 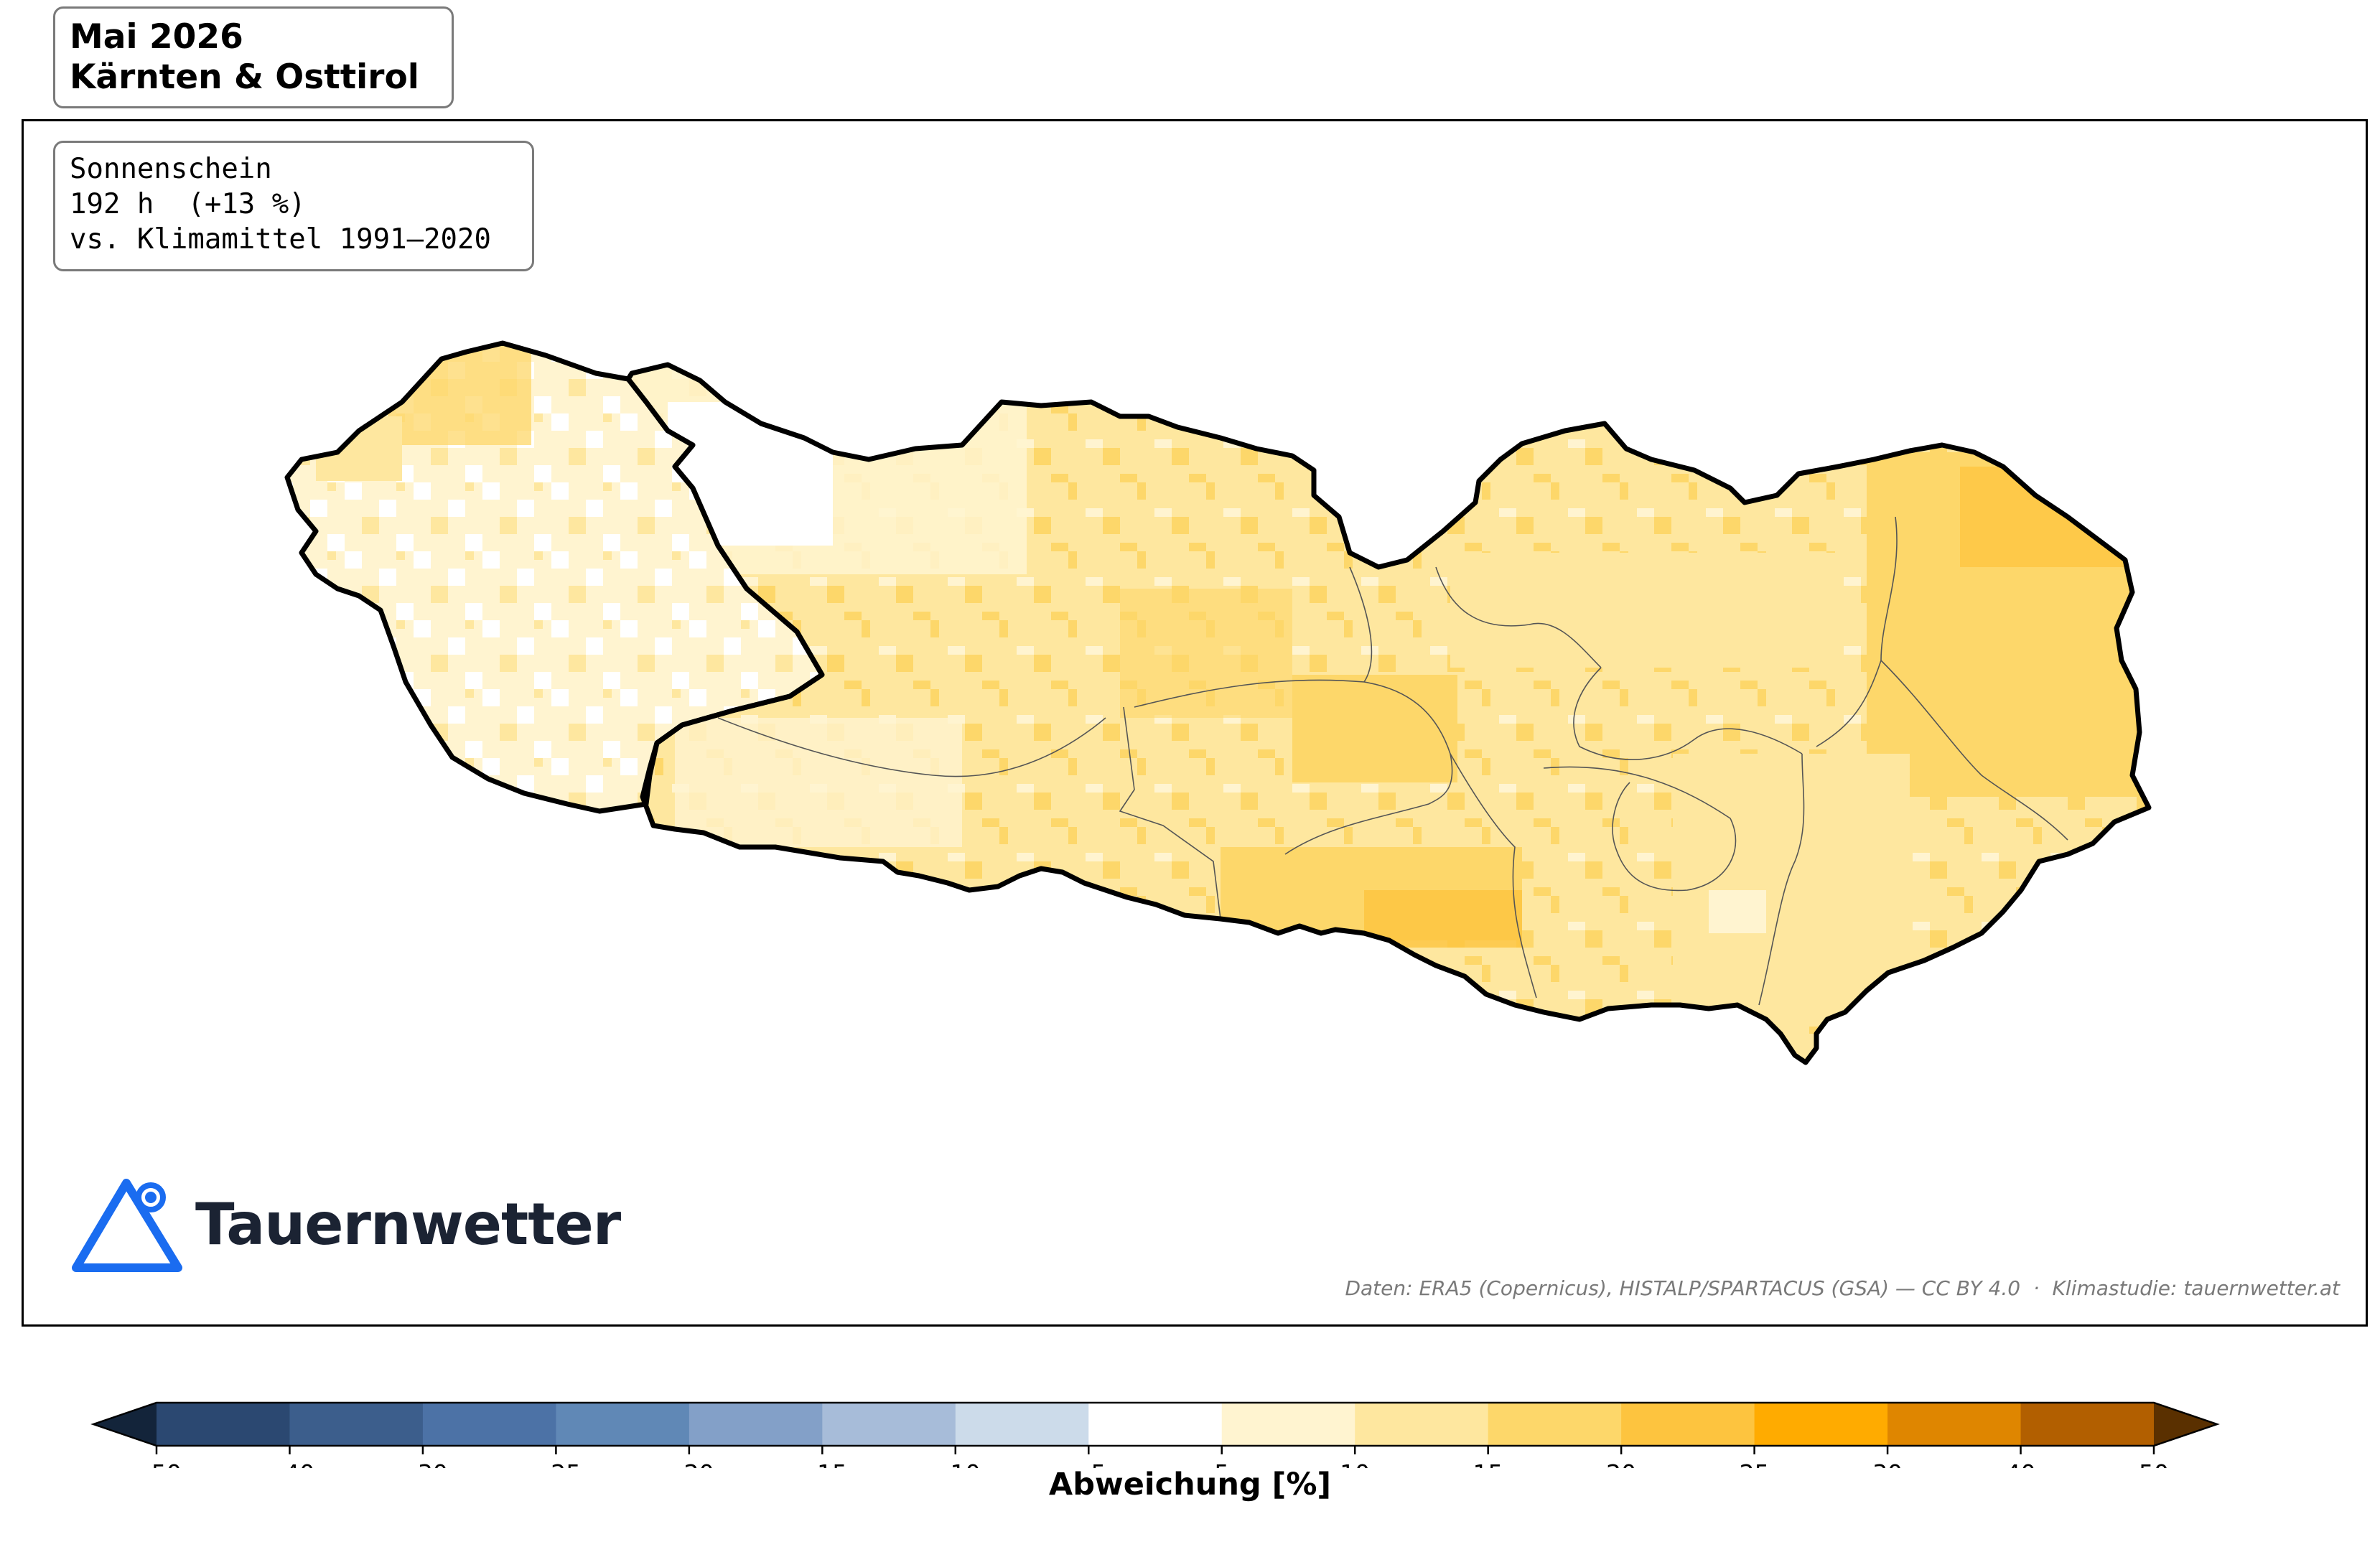 I want to click on map-title: Mai 2026 Kärnten & Osttirol, so click(x=253, y=57).